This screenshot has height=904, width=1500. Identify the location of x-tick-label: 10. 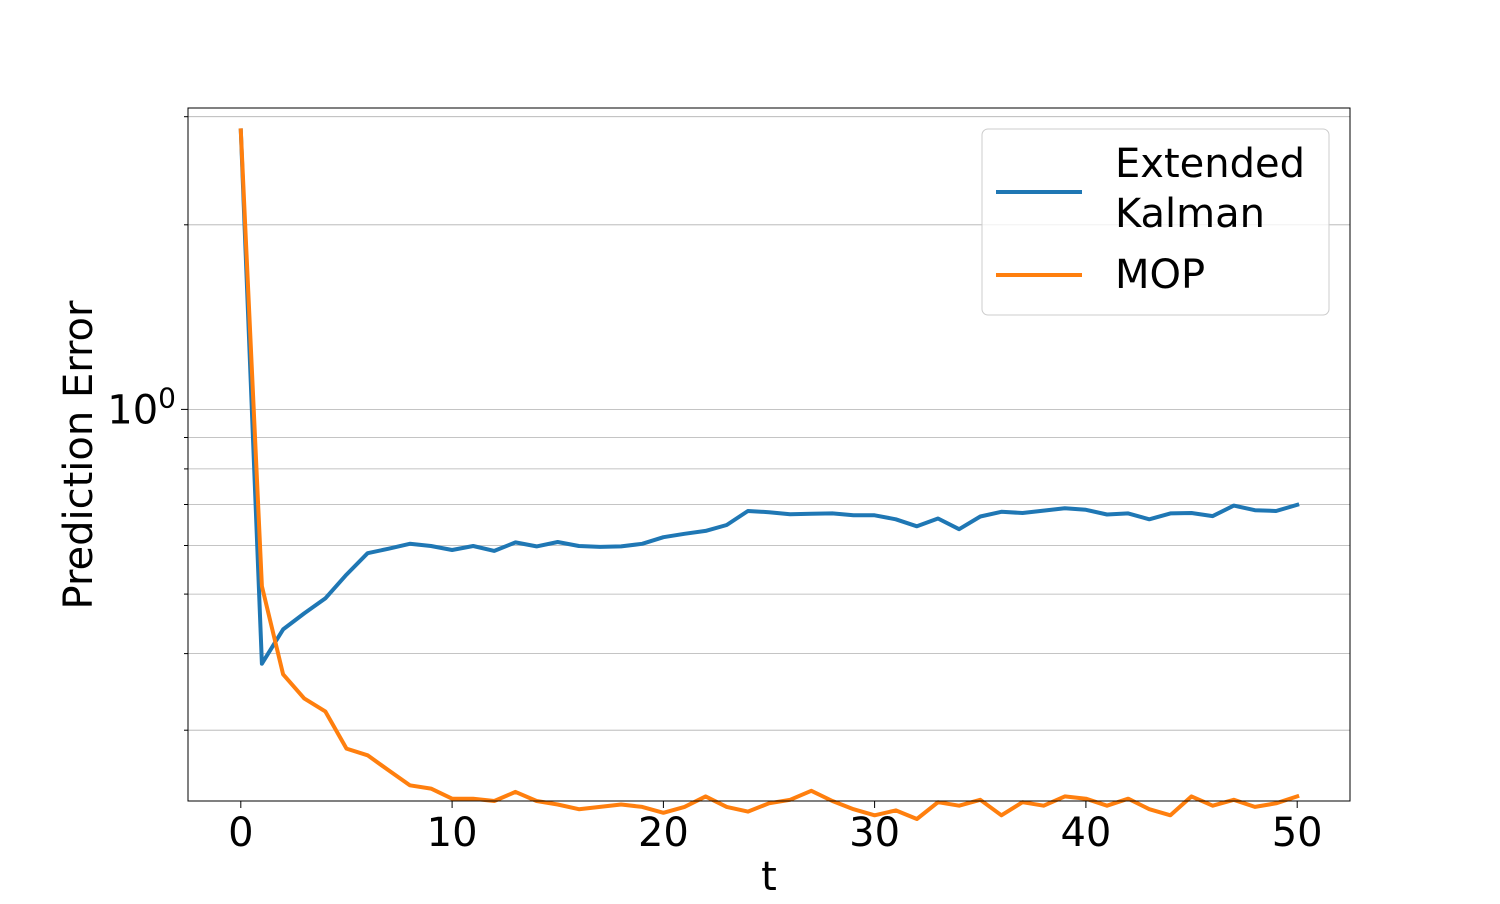
(452, 833).